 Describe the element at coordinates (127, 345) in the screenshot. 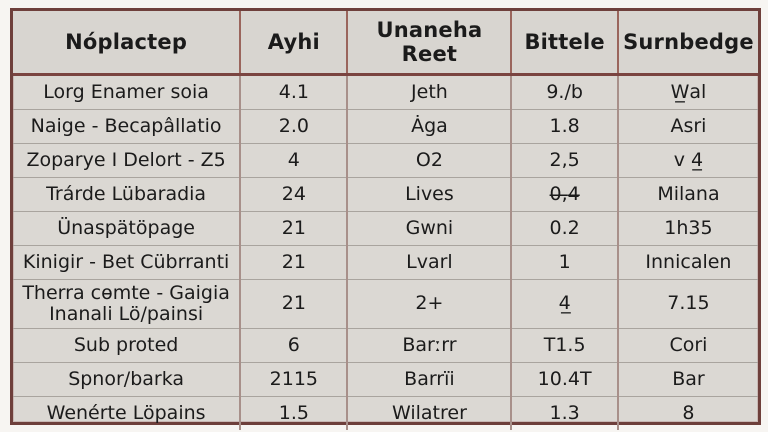

I see `table-cell: Sub proted` at that location.